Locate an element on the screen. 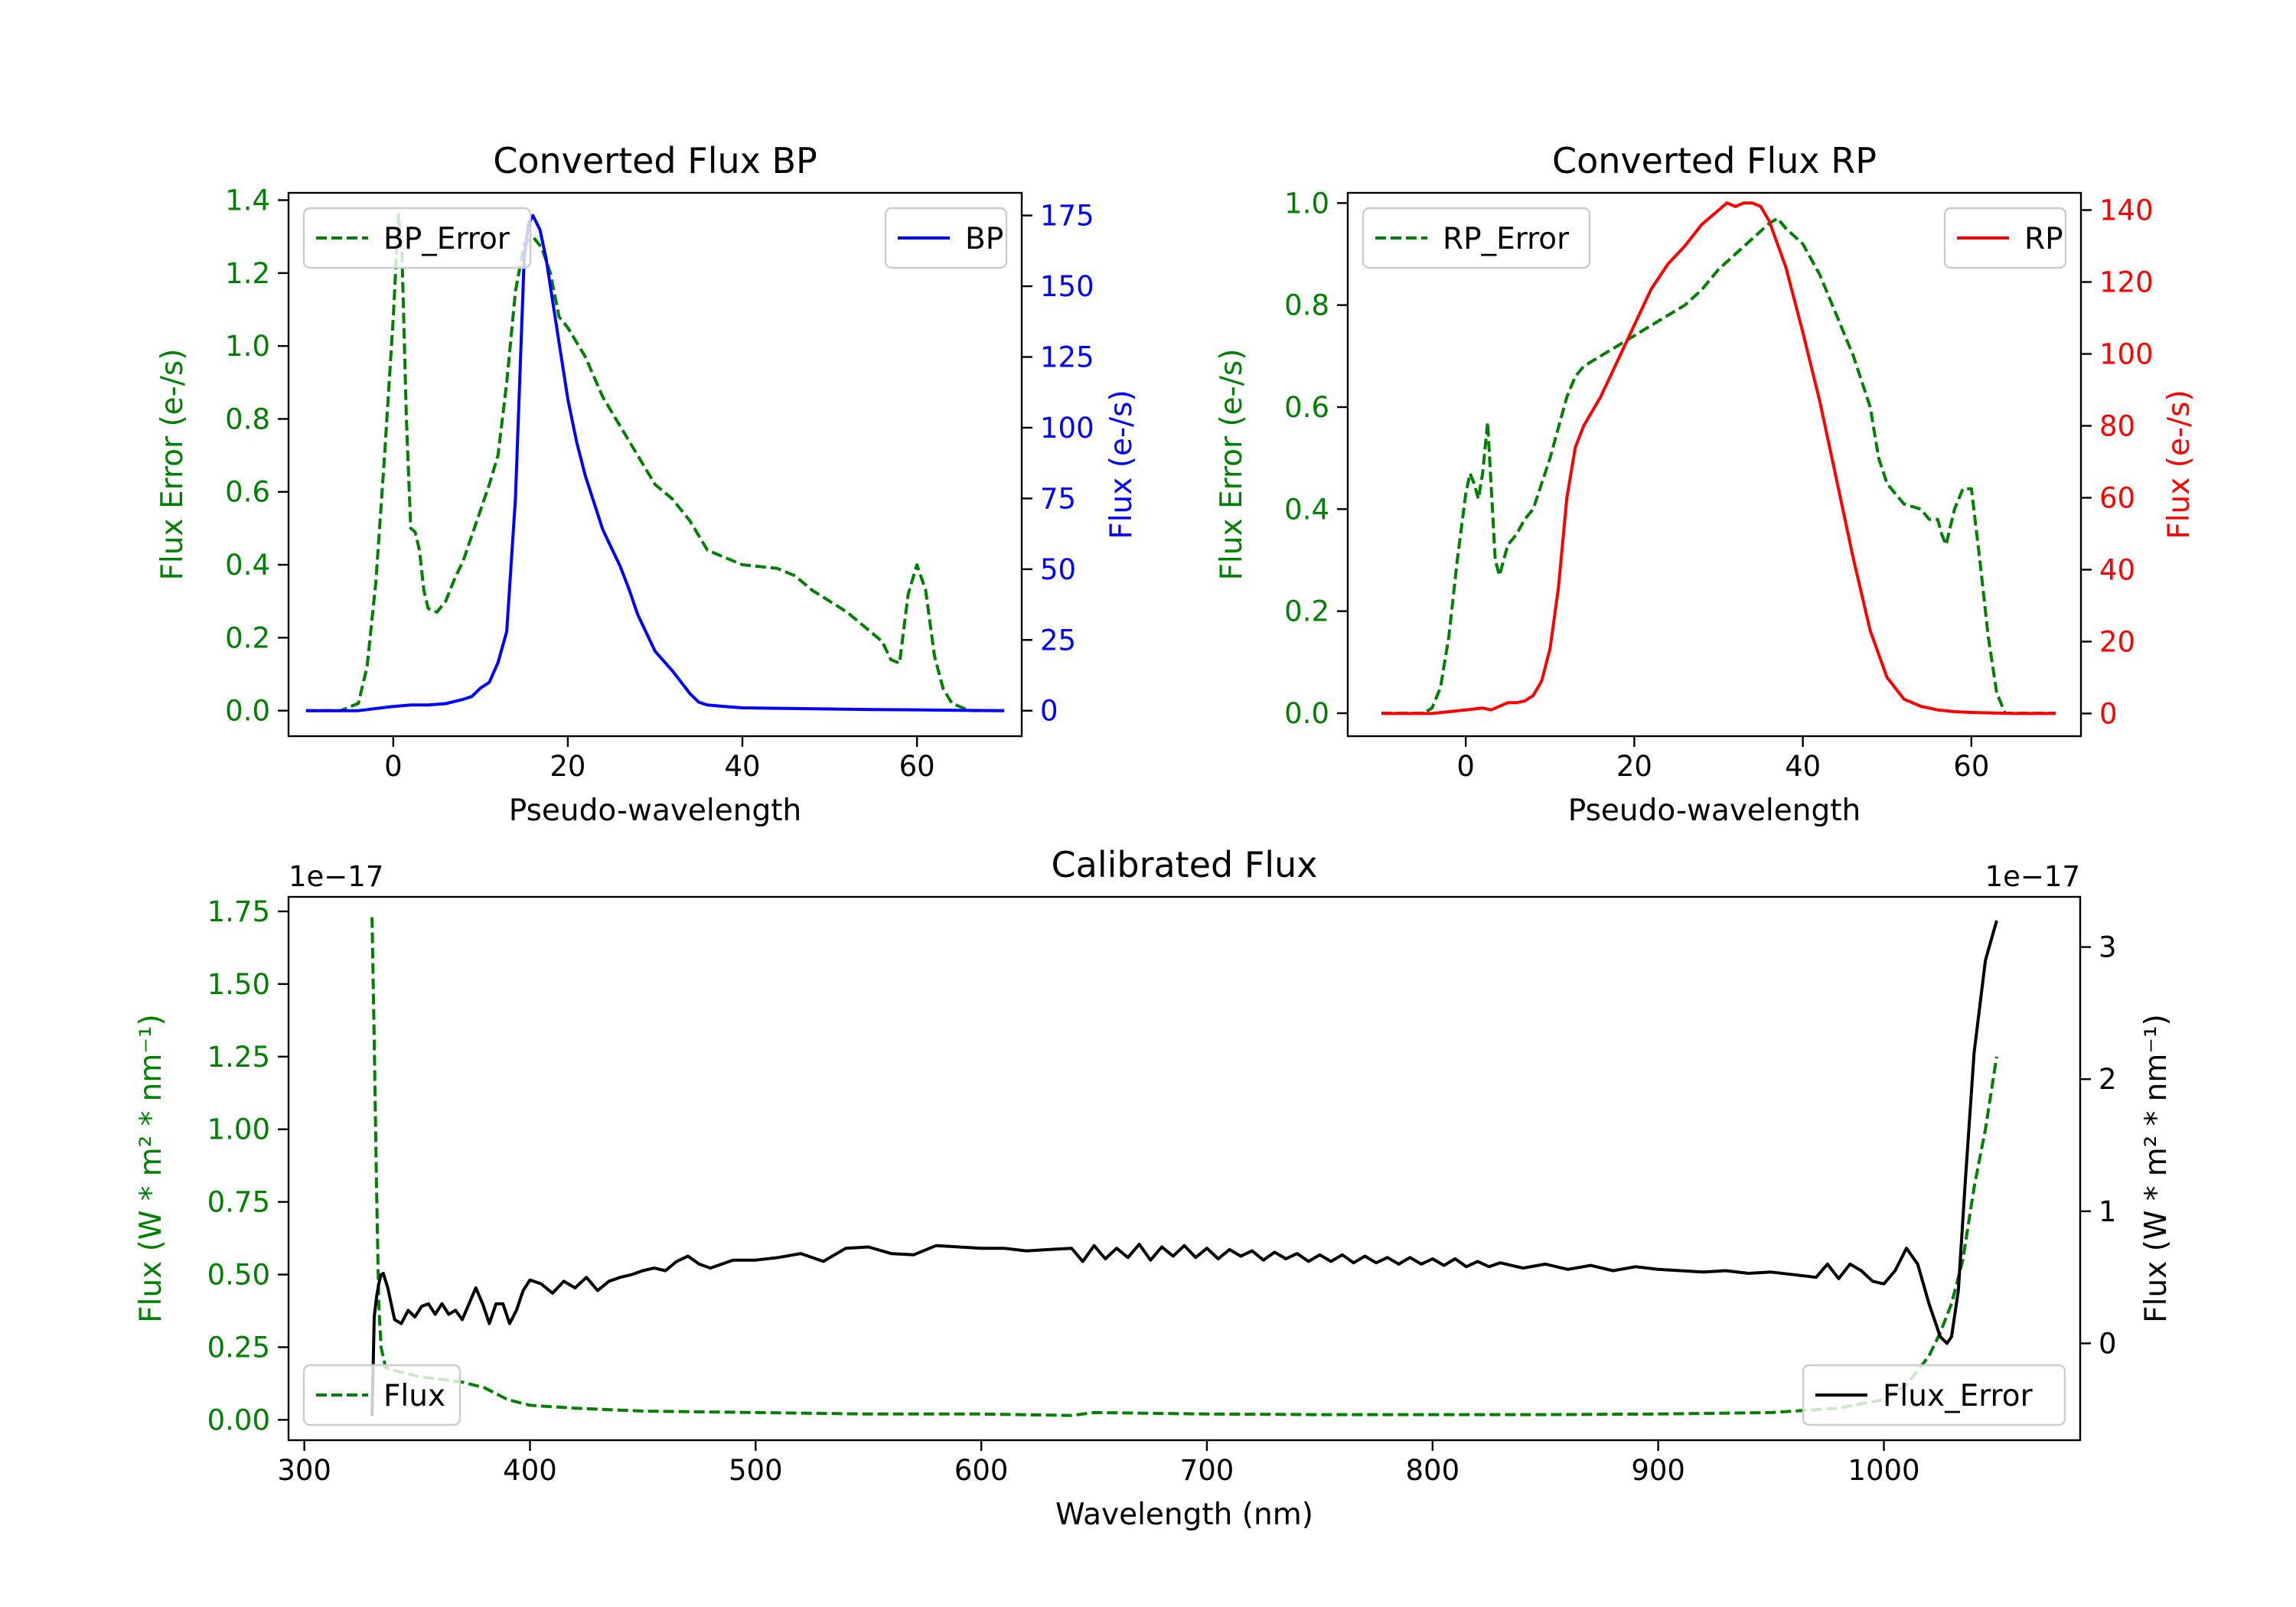  y-right-tick-label: 140 is located at coordinates (2126, 210).